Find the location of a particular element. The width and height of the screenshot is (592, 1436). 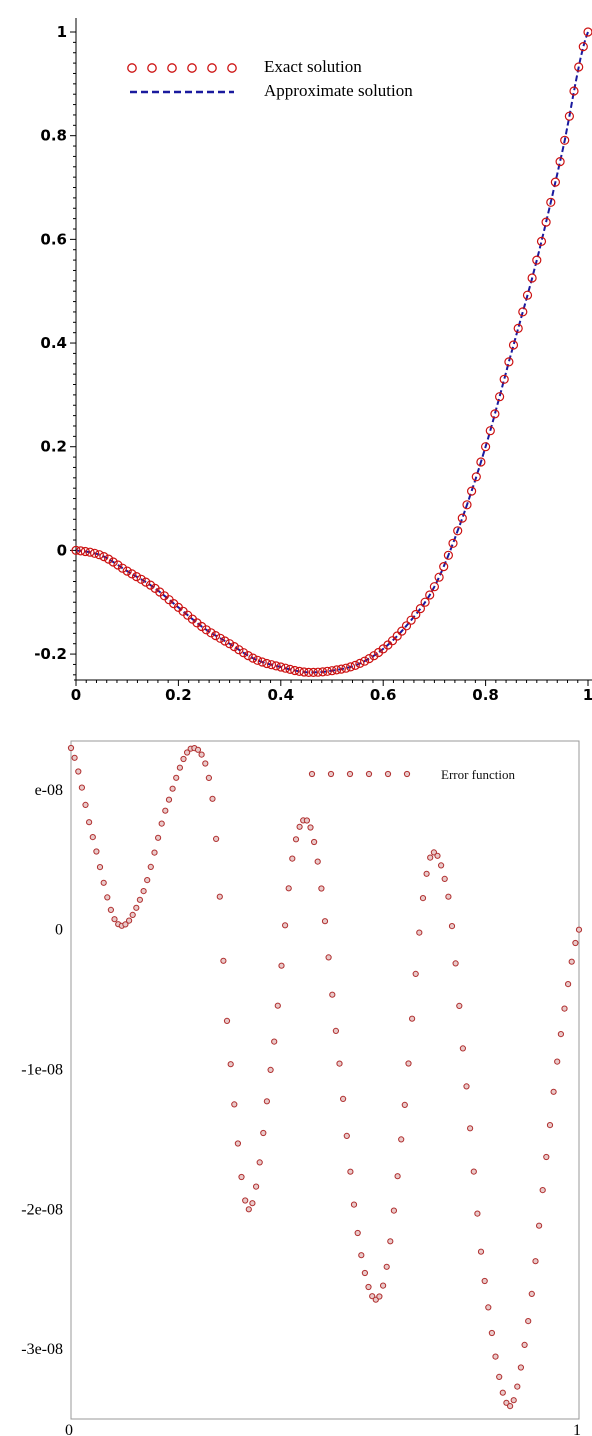

error-y-tick-label: -3e-08 is located at coordinates (42, 1349).